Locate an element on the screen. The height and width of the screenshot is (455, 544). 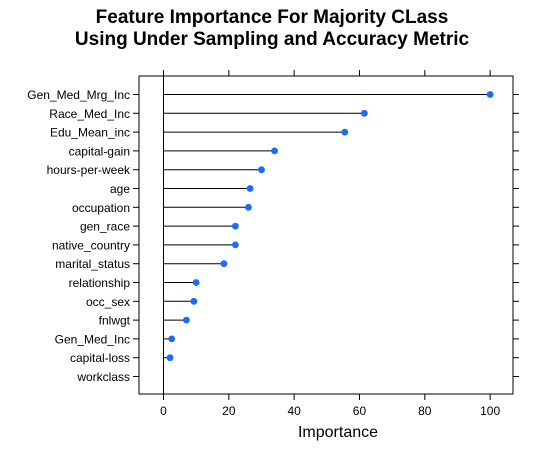
chart-title-line-2: Using Under Sampling and Accuracy Metric is located at coordinates (272, 39).